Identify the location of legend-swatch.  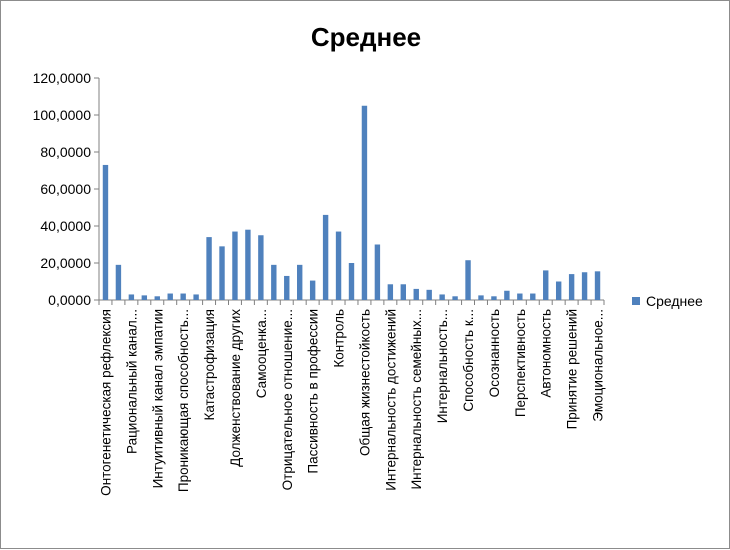
(636, 301).